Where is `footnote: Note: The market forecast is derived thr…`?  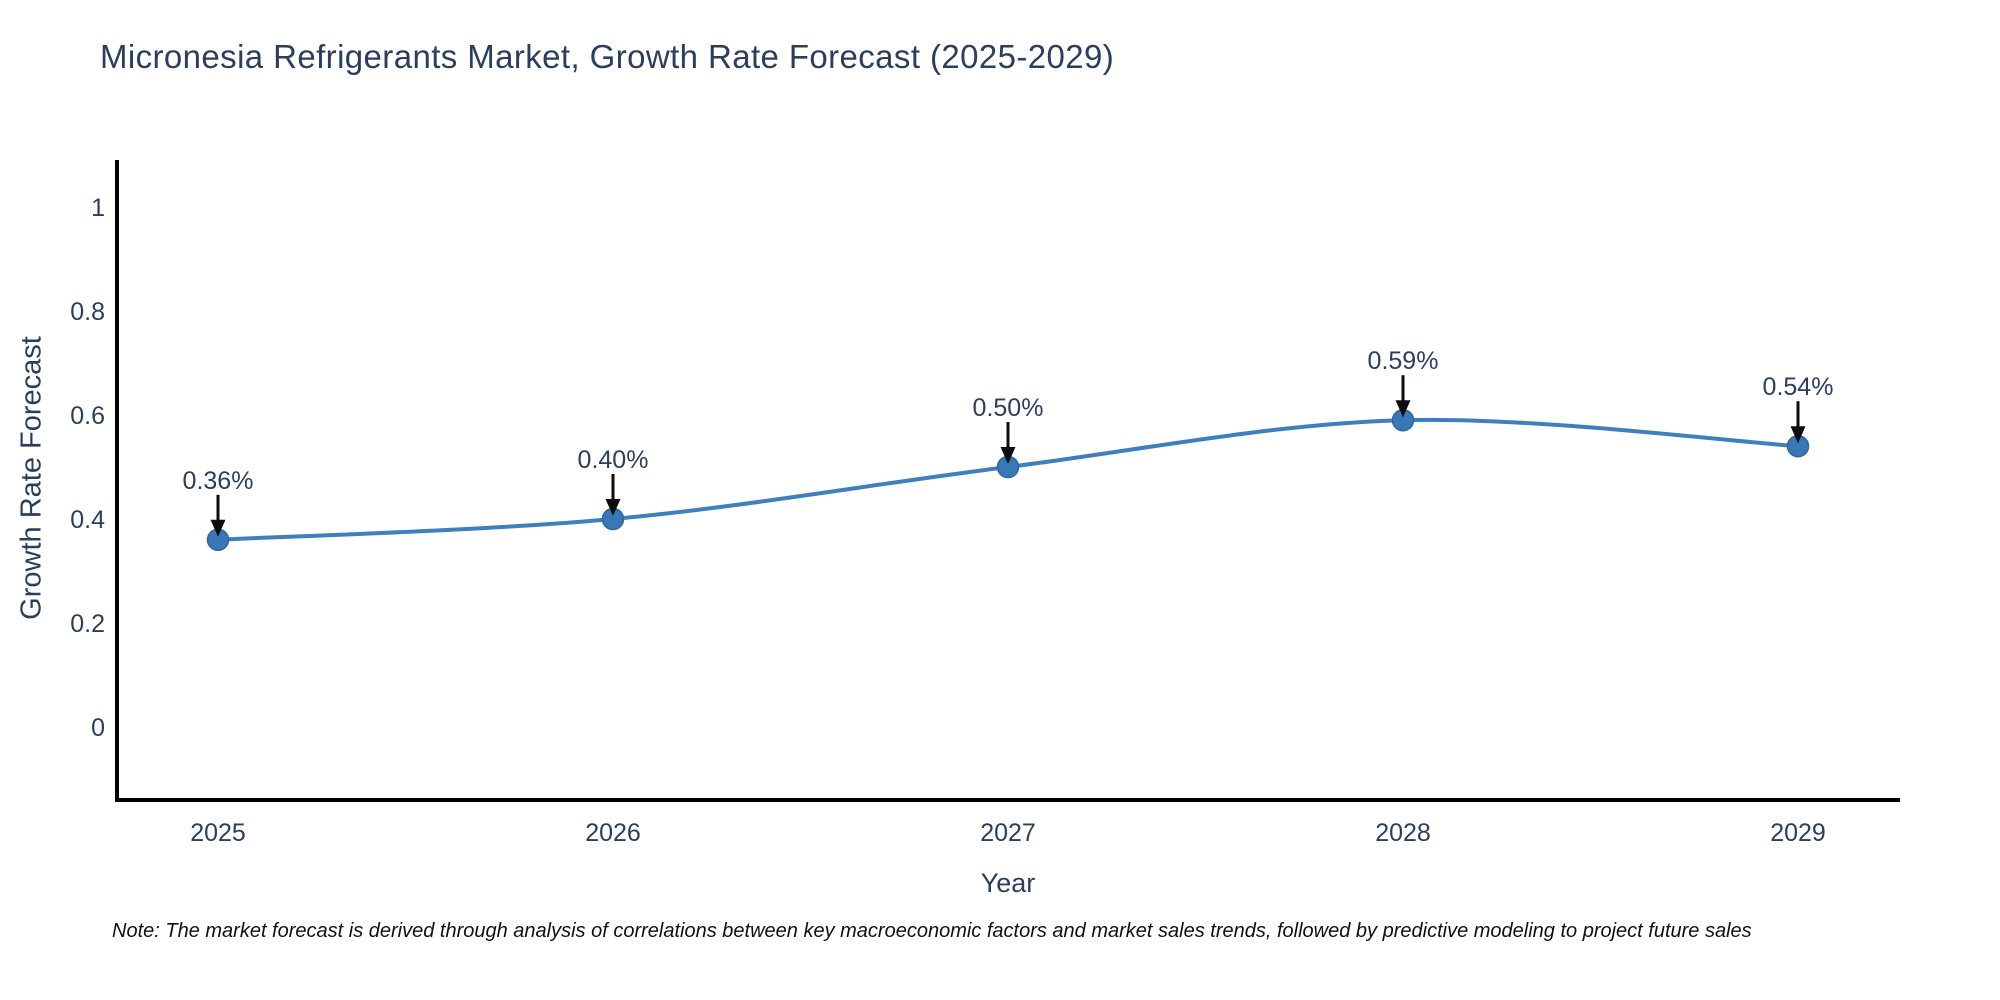 footnote: Note: The market forecast is derived thr… is located at coordinates (932, 931).